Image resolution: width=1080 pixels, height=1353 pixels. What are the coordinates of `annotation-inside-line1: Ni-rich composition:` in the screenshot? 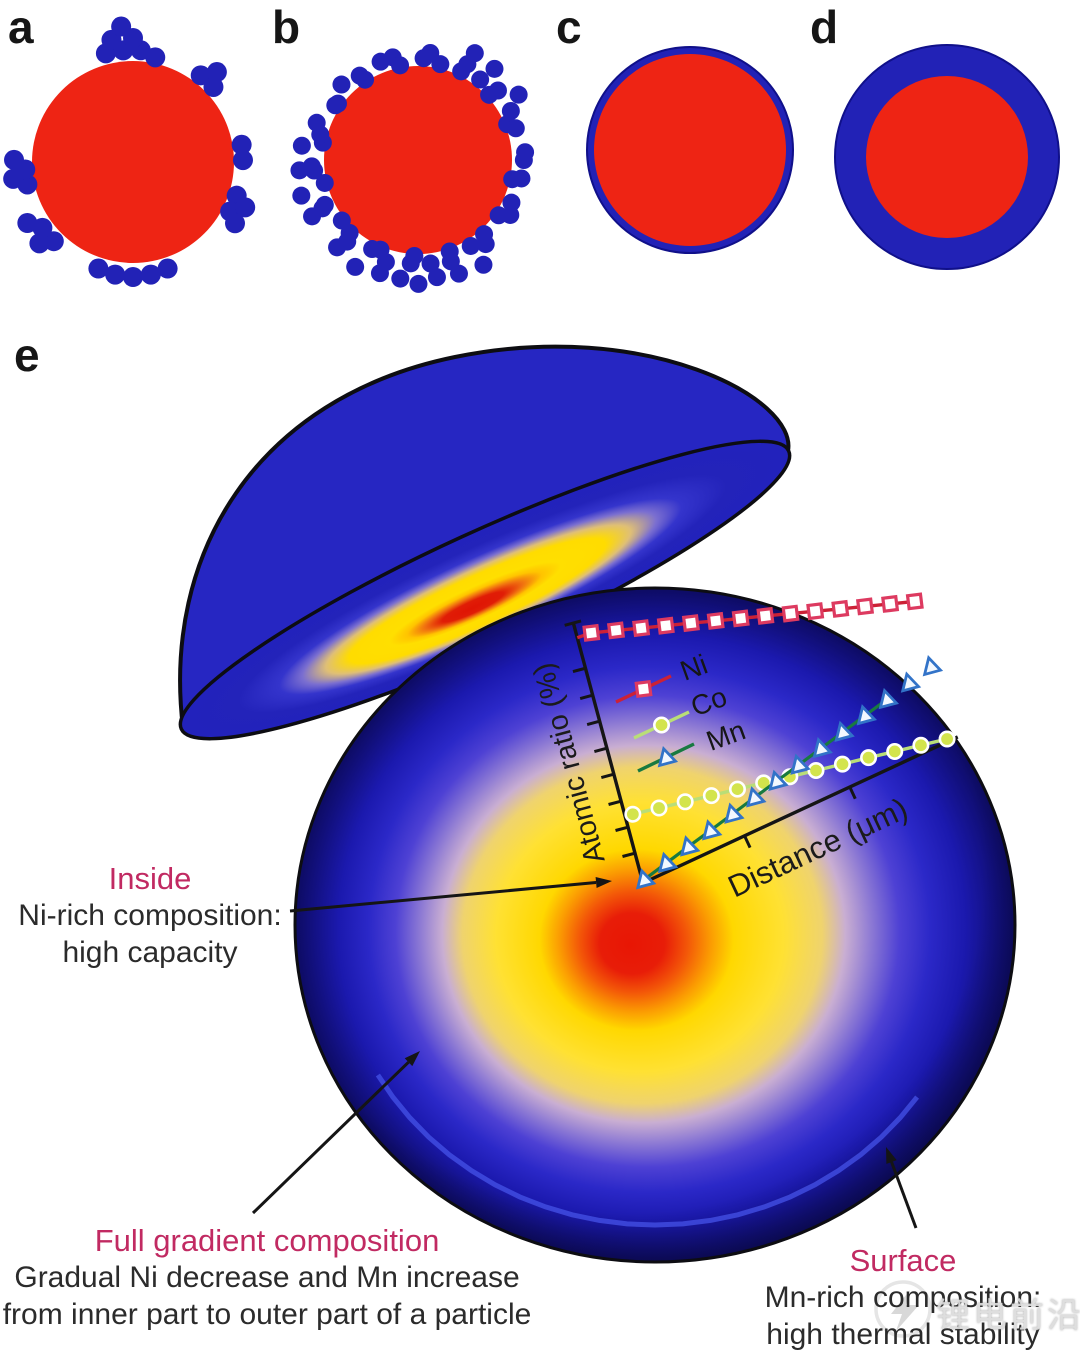 It's located at (150, 915).